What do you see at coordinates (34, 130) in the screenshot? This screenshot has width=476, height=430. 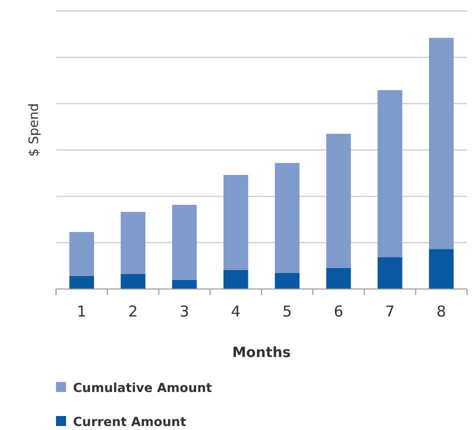 I see `y-axis-title: $ Spend` at bounding box center [34, 130].